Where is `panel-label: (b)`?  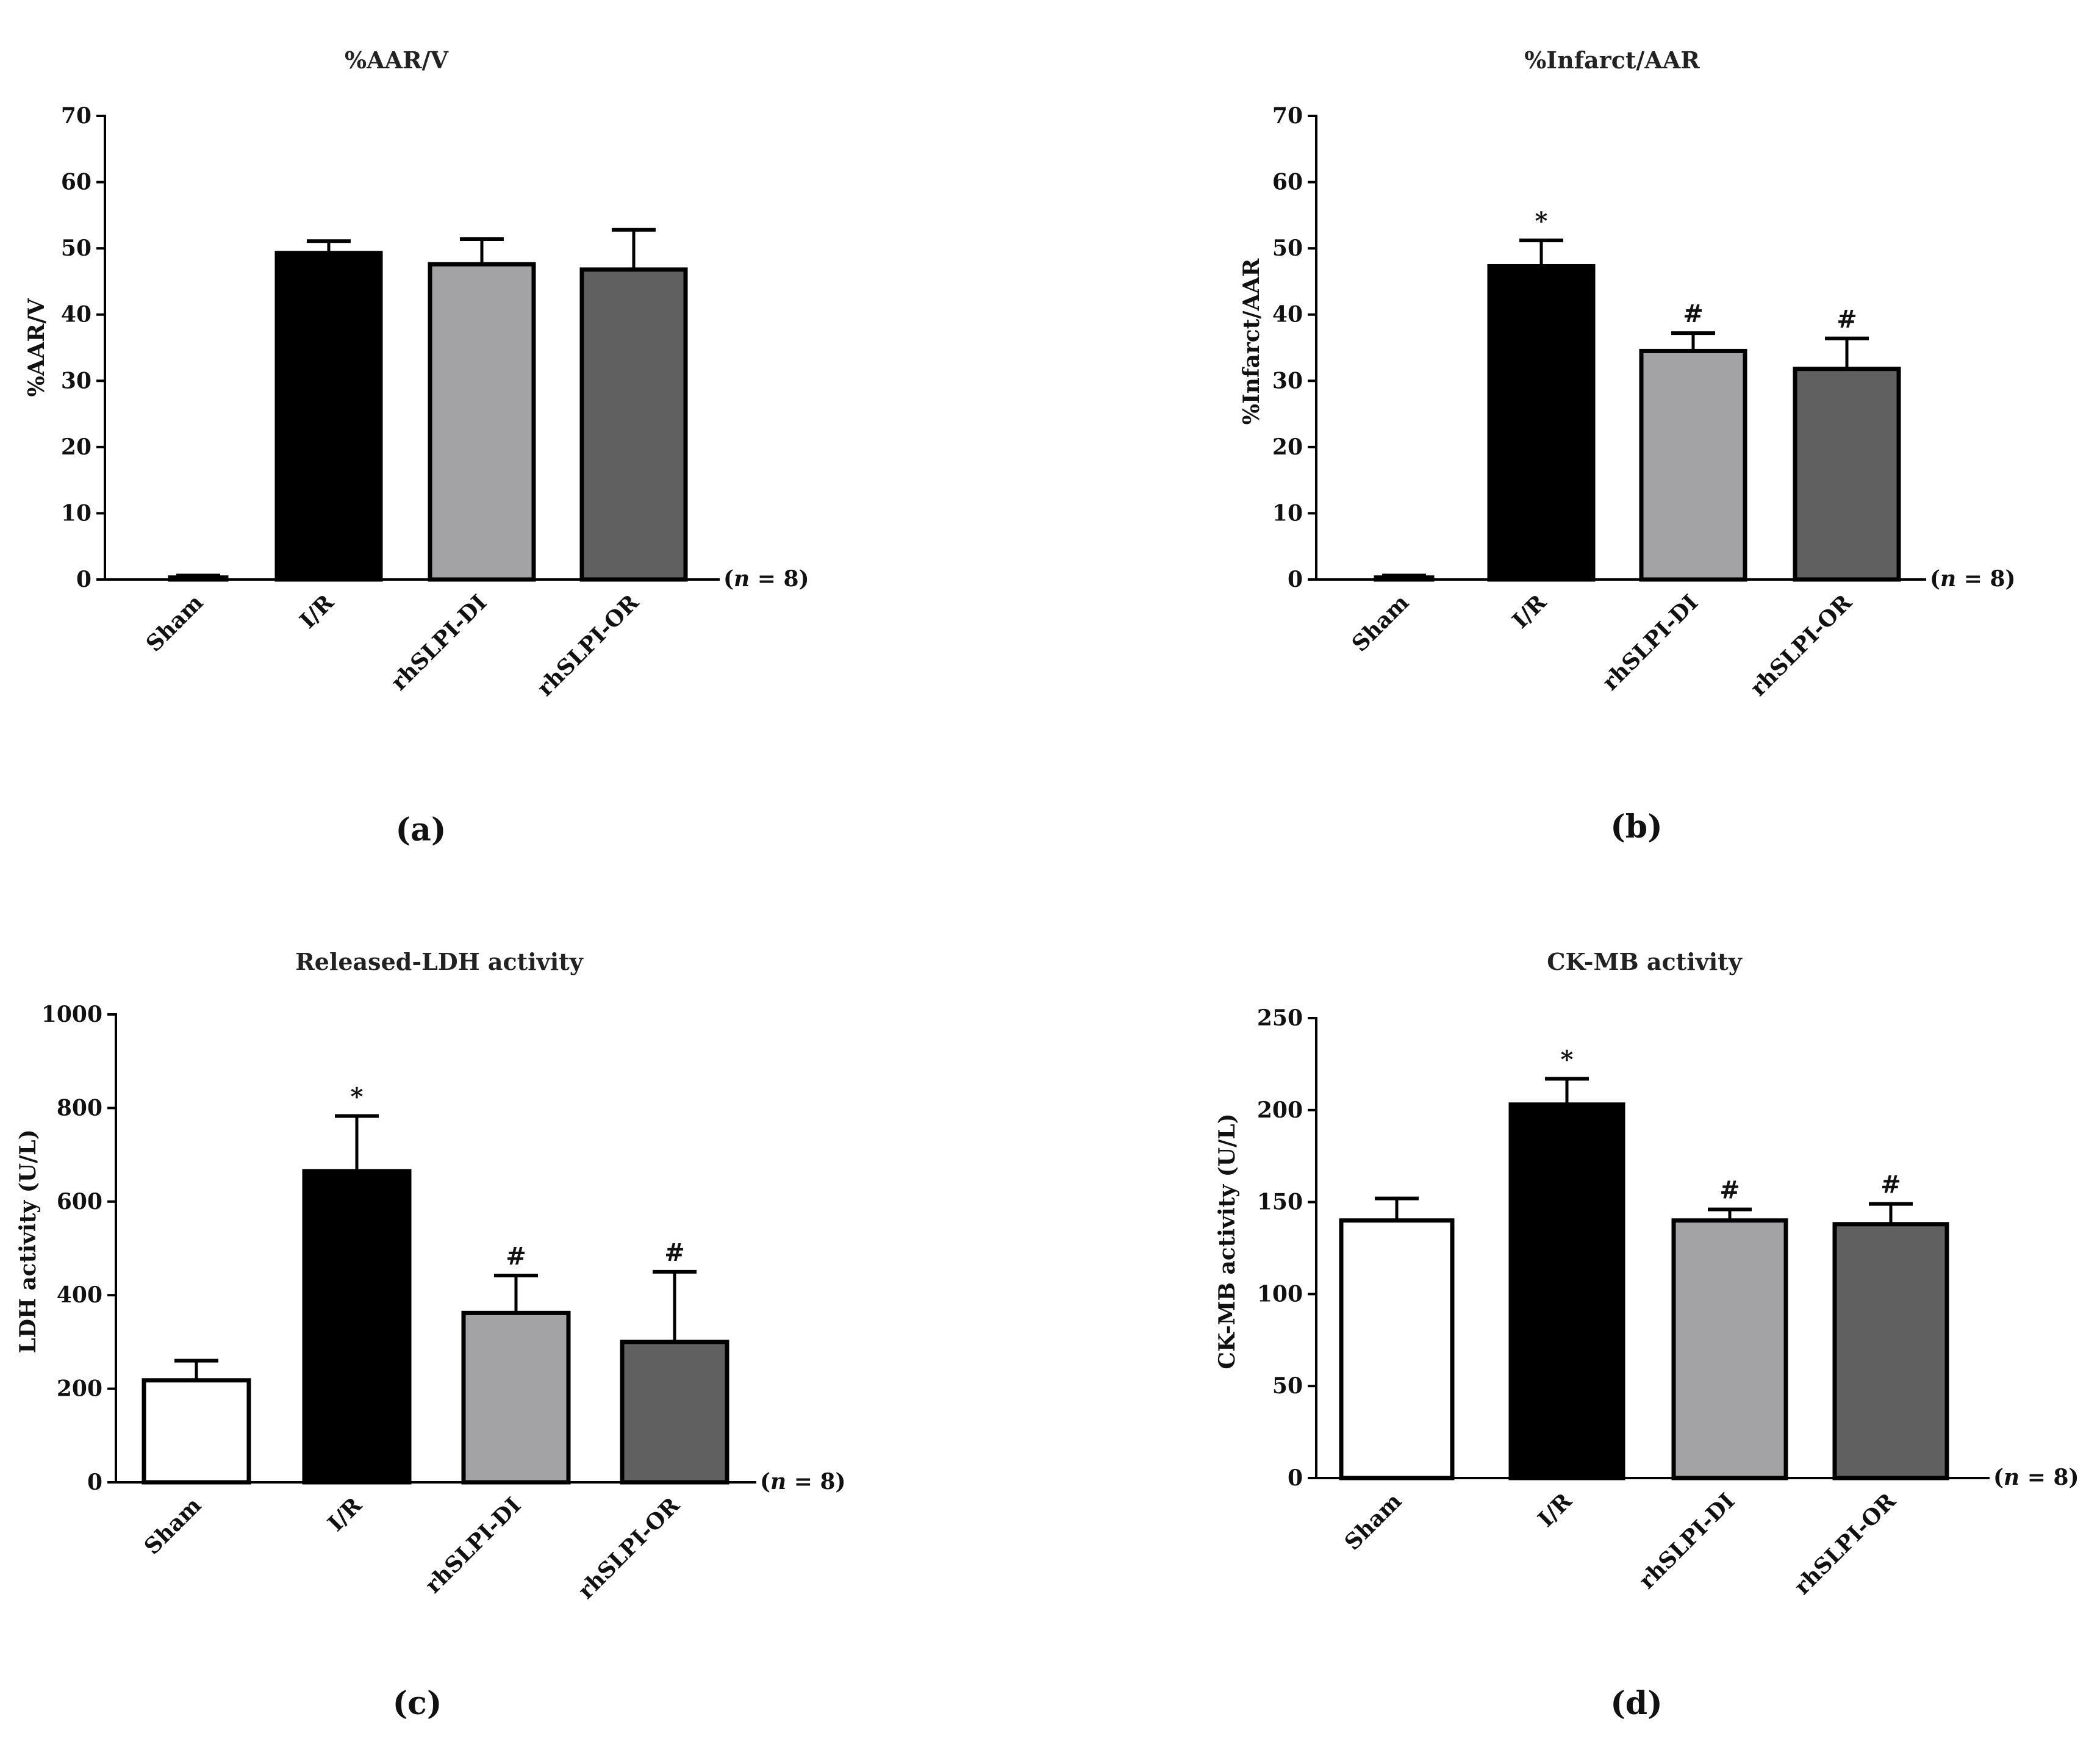
panel-label: (b) is located at coordinates (1636, 826).